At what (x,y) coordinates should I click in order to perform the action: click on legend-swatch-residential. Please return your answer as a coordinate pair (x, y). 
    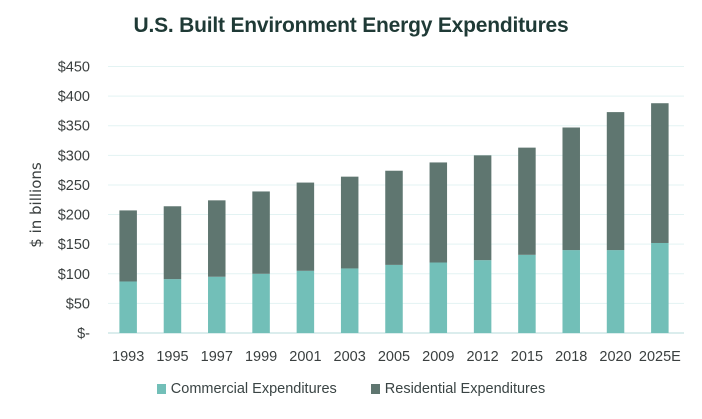
    Looking at the image, I should click on (375, 389).